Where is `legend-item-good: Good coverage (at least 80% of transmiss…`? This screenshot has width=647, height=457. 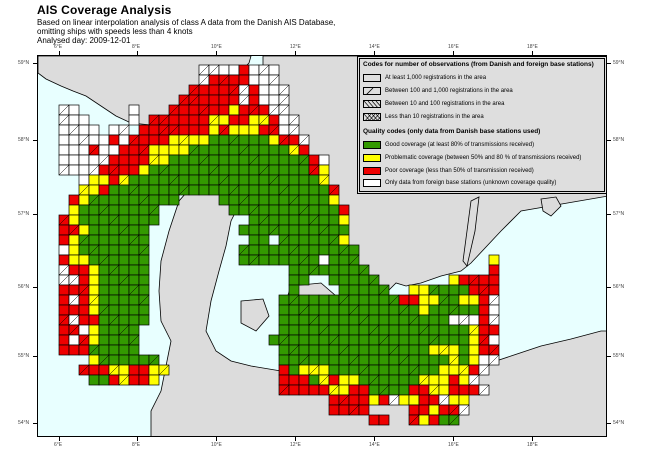 legend-item-good: Good coverage (at least 80% of transmiss… is located at coordinates (448, 144).